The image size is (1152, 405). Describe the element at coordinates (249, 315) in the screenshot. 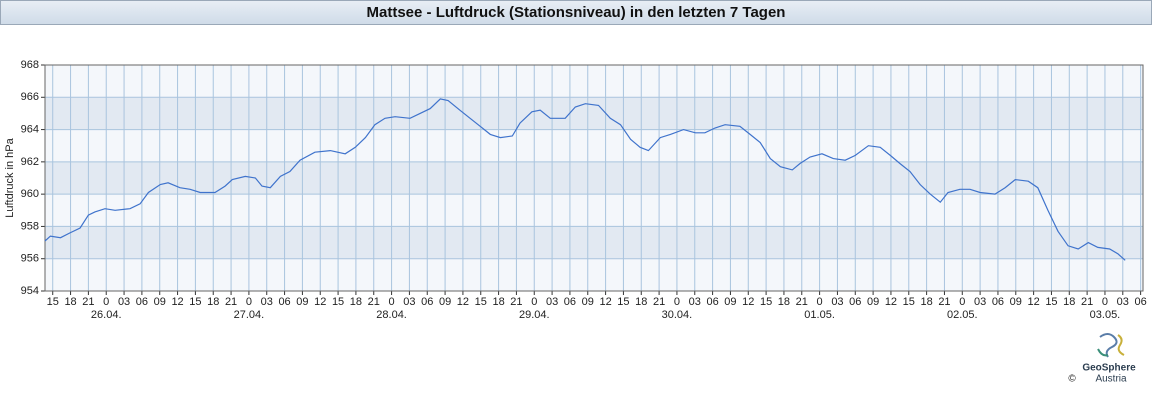

I see `date-label: 27.04.` at that location.